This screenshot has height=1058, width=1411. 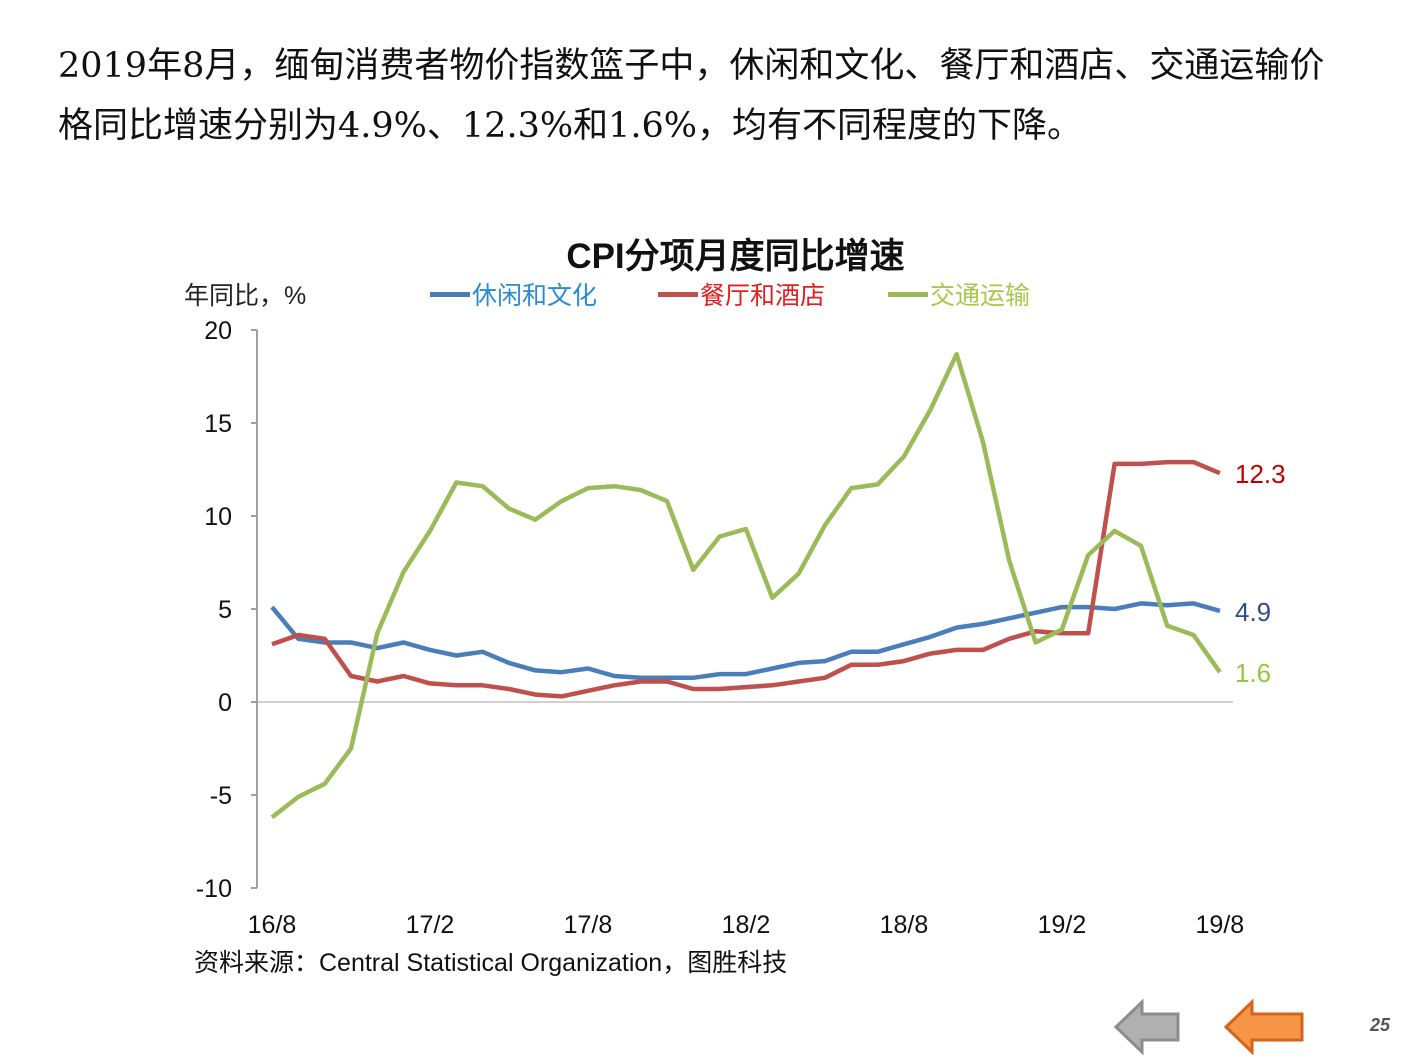 I want to click on x-tick-label: 16/8, so click(x=272, y=925).